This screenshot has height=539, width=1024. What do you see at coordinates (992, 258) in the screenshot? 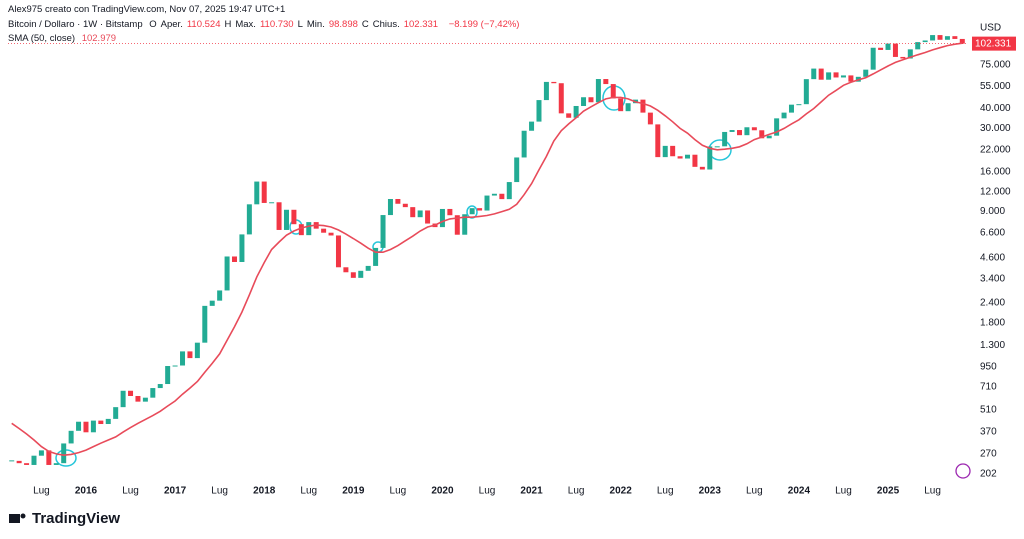
I see `y-tick-label: 4.600` at bounding box center [992, 258].